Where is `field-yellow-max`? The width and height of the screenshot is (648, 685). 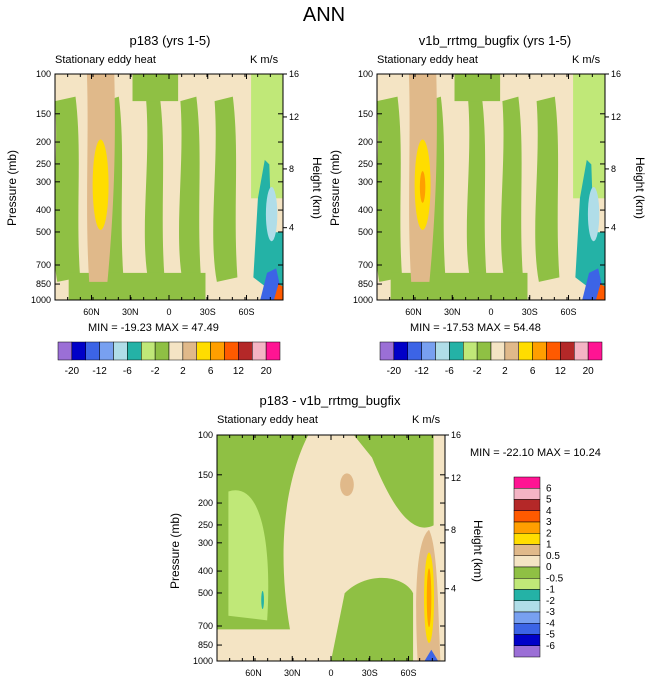 field-yellow-max is located at coordinates (100, 184).